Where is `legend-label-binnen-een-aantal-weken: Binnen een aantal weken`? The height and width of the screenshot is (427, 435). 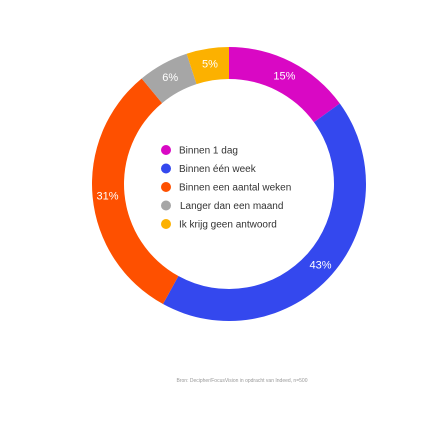
legend-label-binnen-een-aantal-weken: Binnen een aantal weken is located at coordinates (235, 188).